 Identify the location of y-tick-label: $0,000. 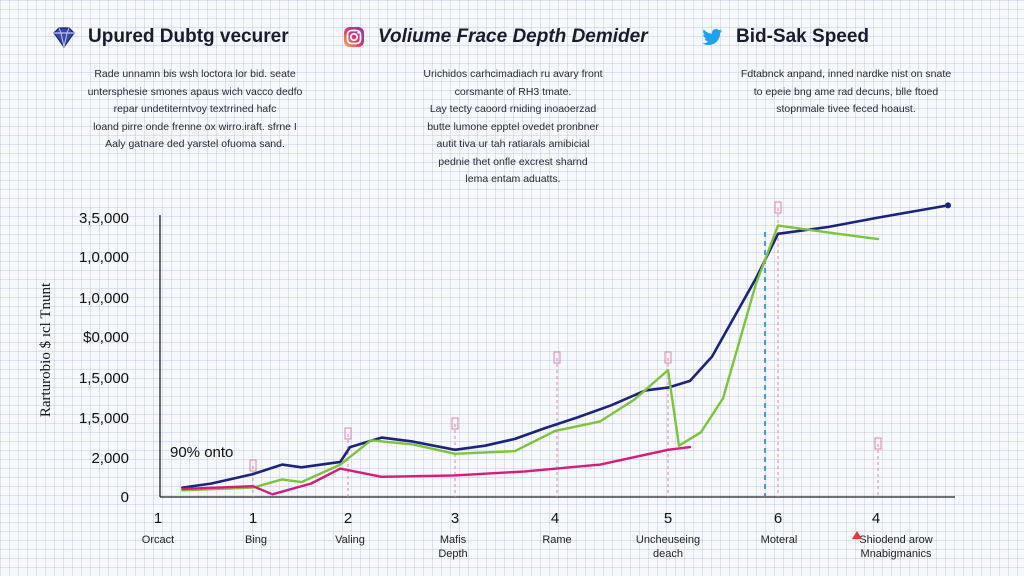
(106, 337).